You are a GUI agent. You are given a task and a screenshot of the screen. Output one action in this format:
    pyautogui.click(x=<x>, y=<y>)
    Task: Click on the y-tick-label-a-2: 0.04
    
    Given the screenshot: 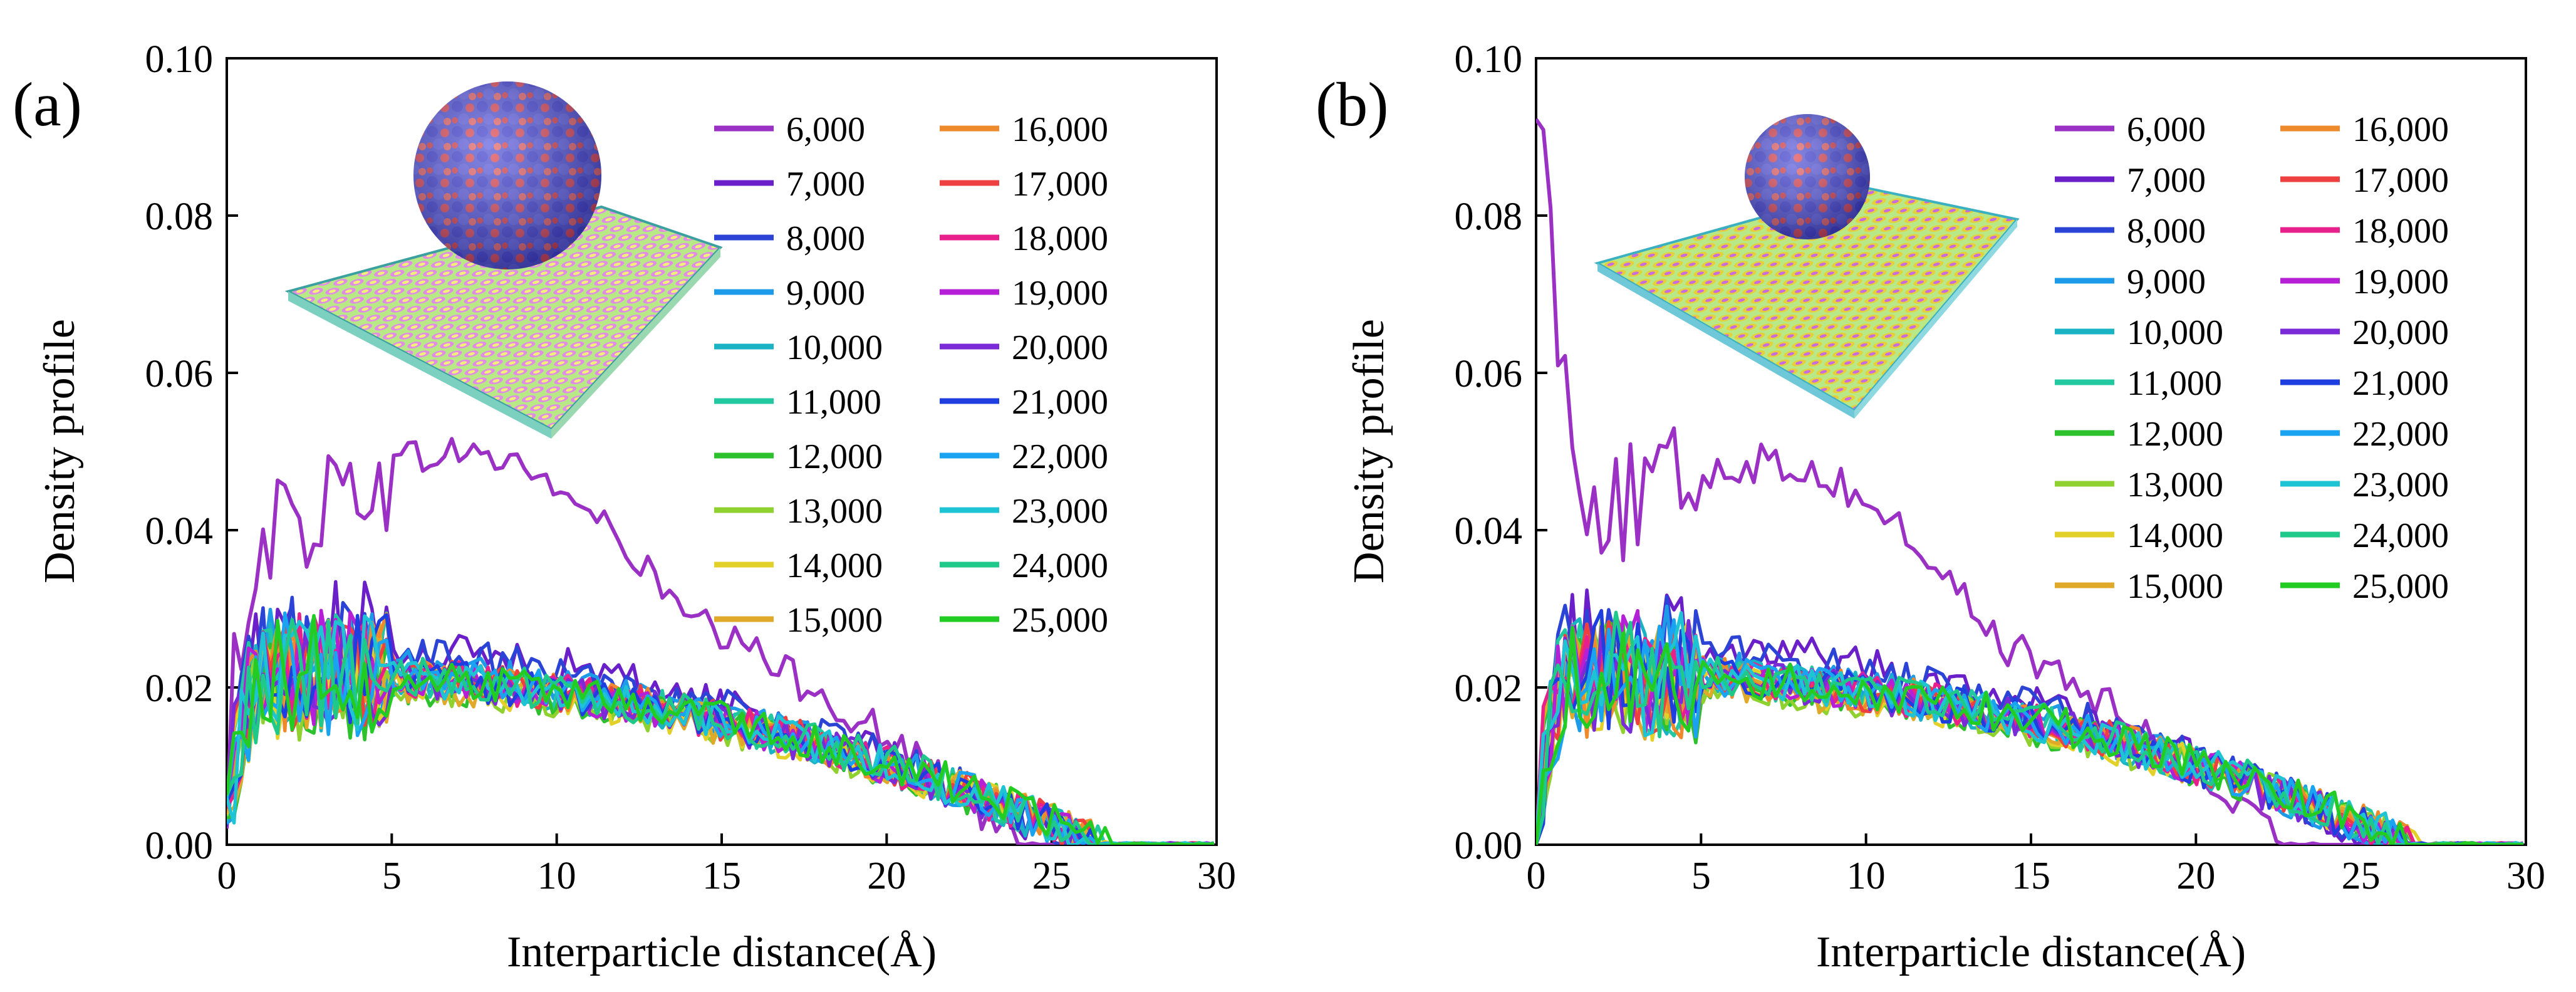 What is the action you would take?
    pyautogui.click(x=179, y=531)
    